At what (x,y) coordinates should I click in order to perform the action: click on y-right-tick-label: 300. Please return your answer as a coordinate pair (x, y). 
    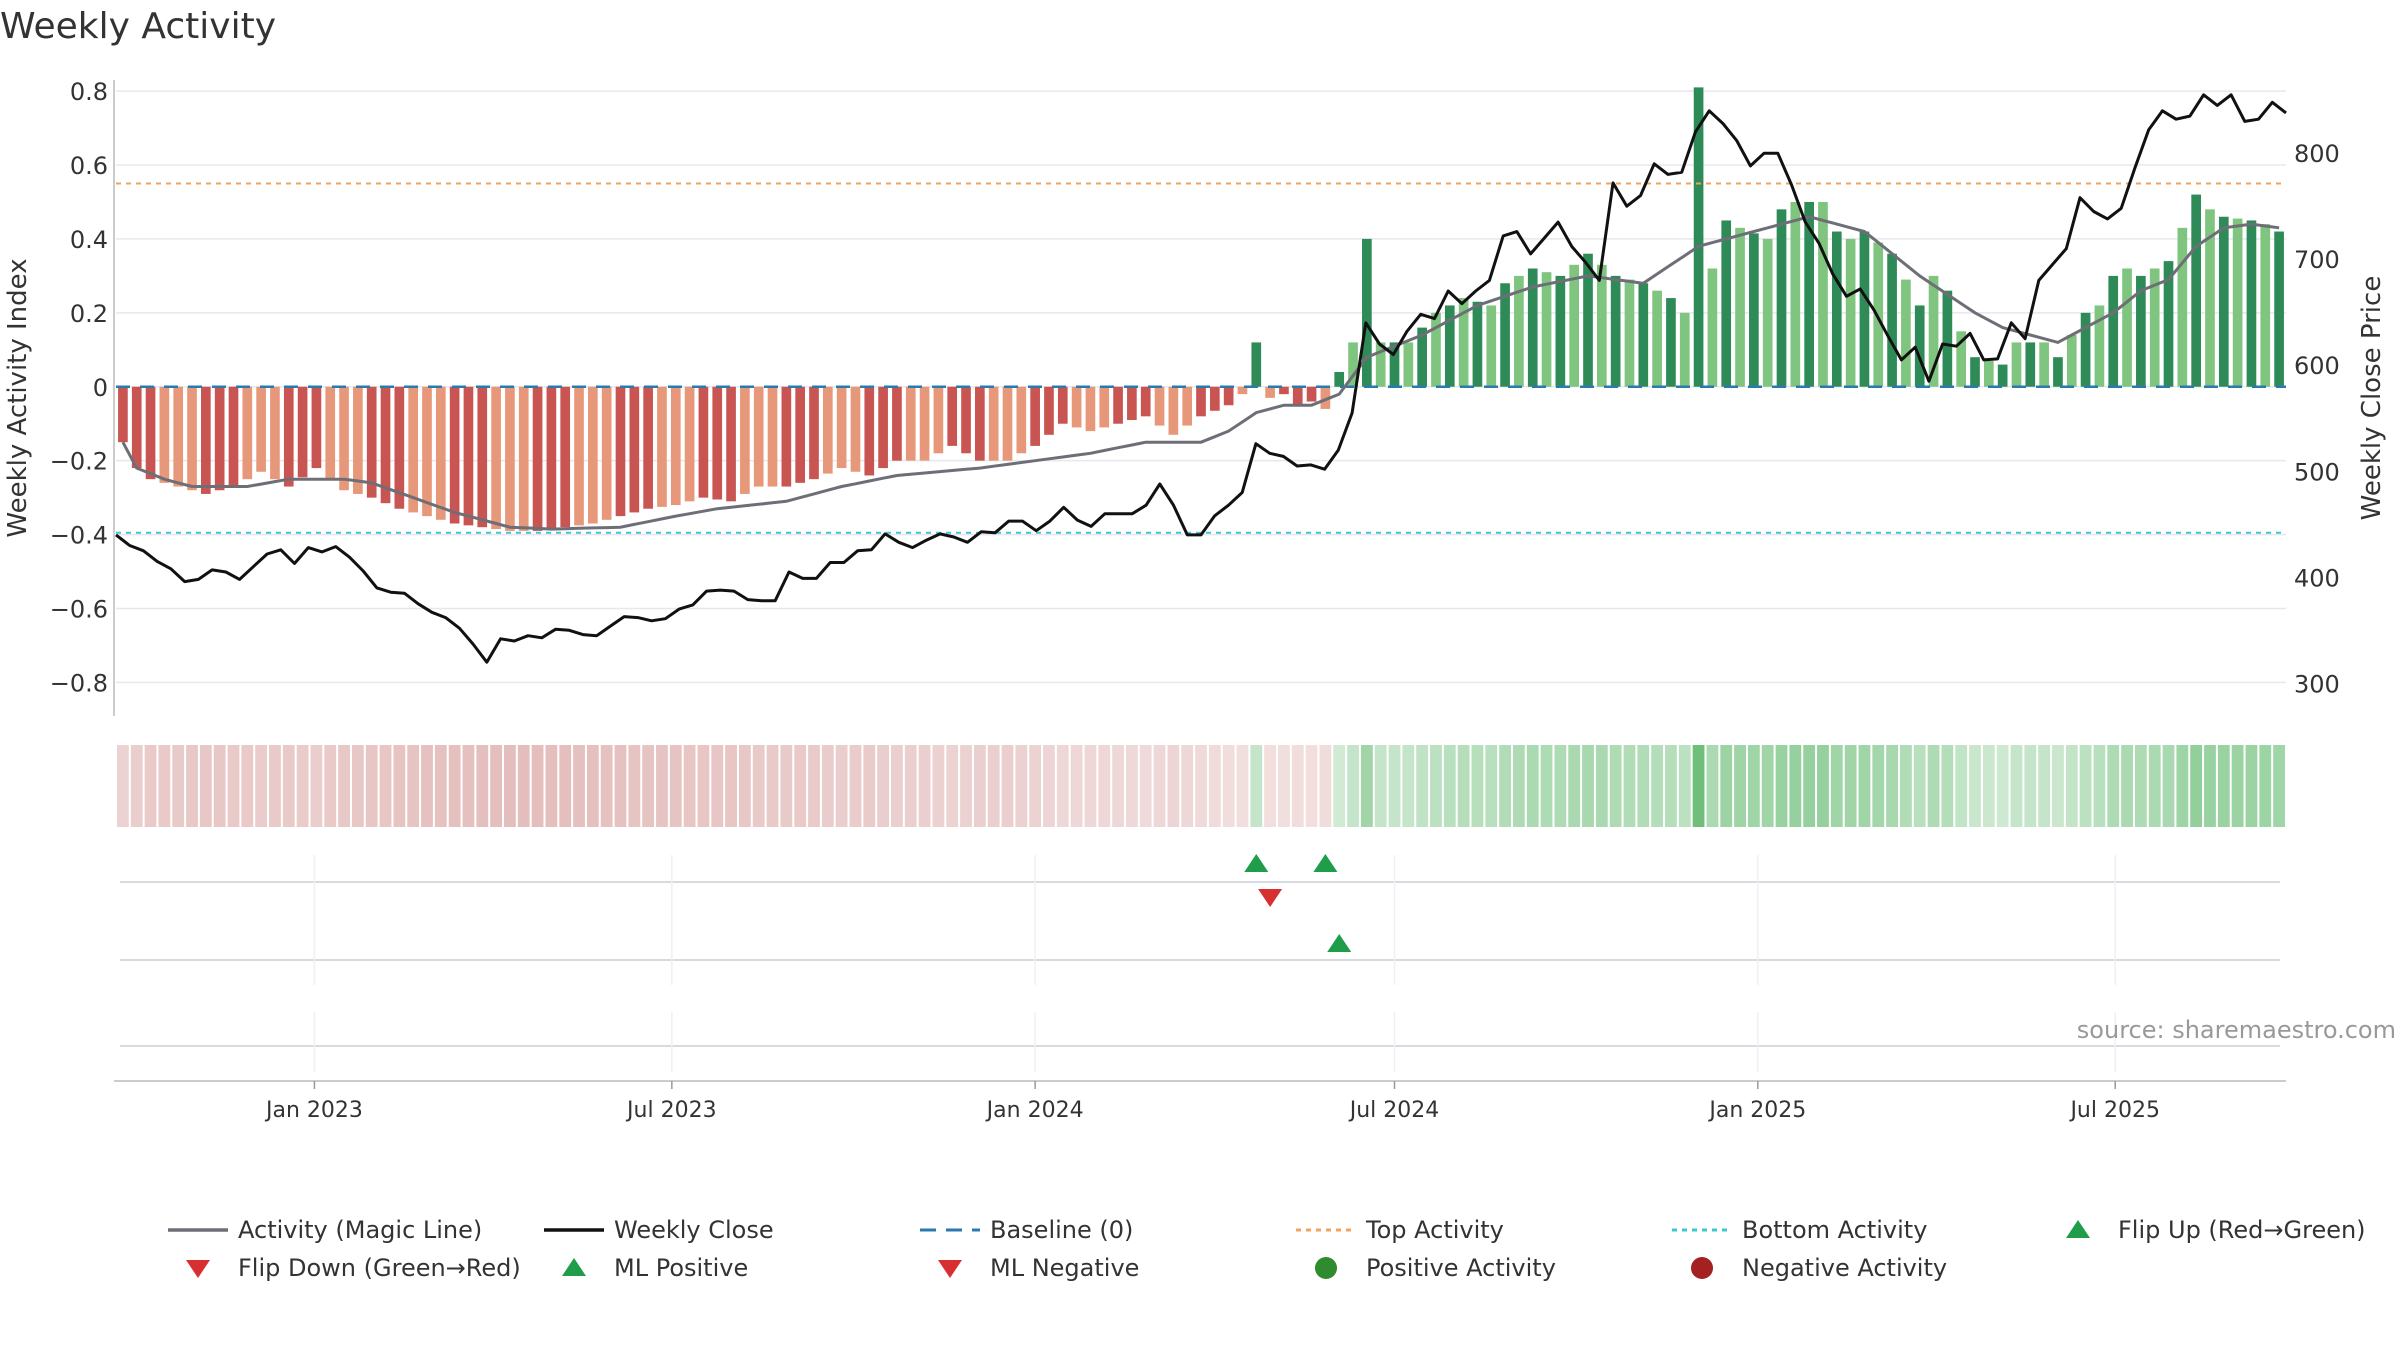
    Looking at the image, I should click on (2317, 684).